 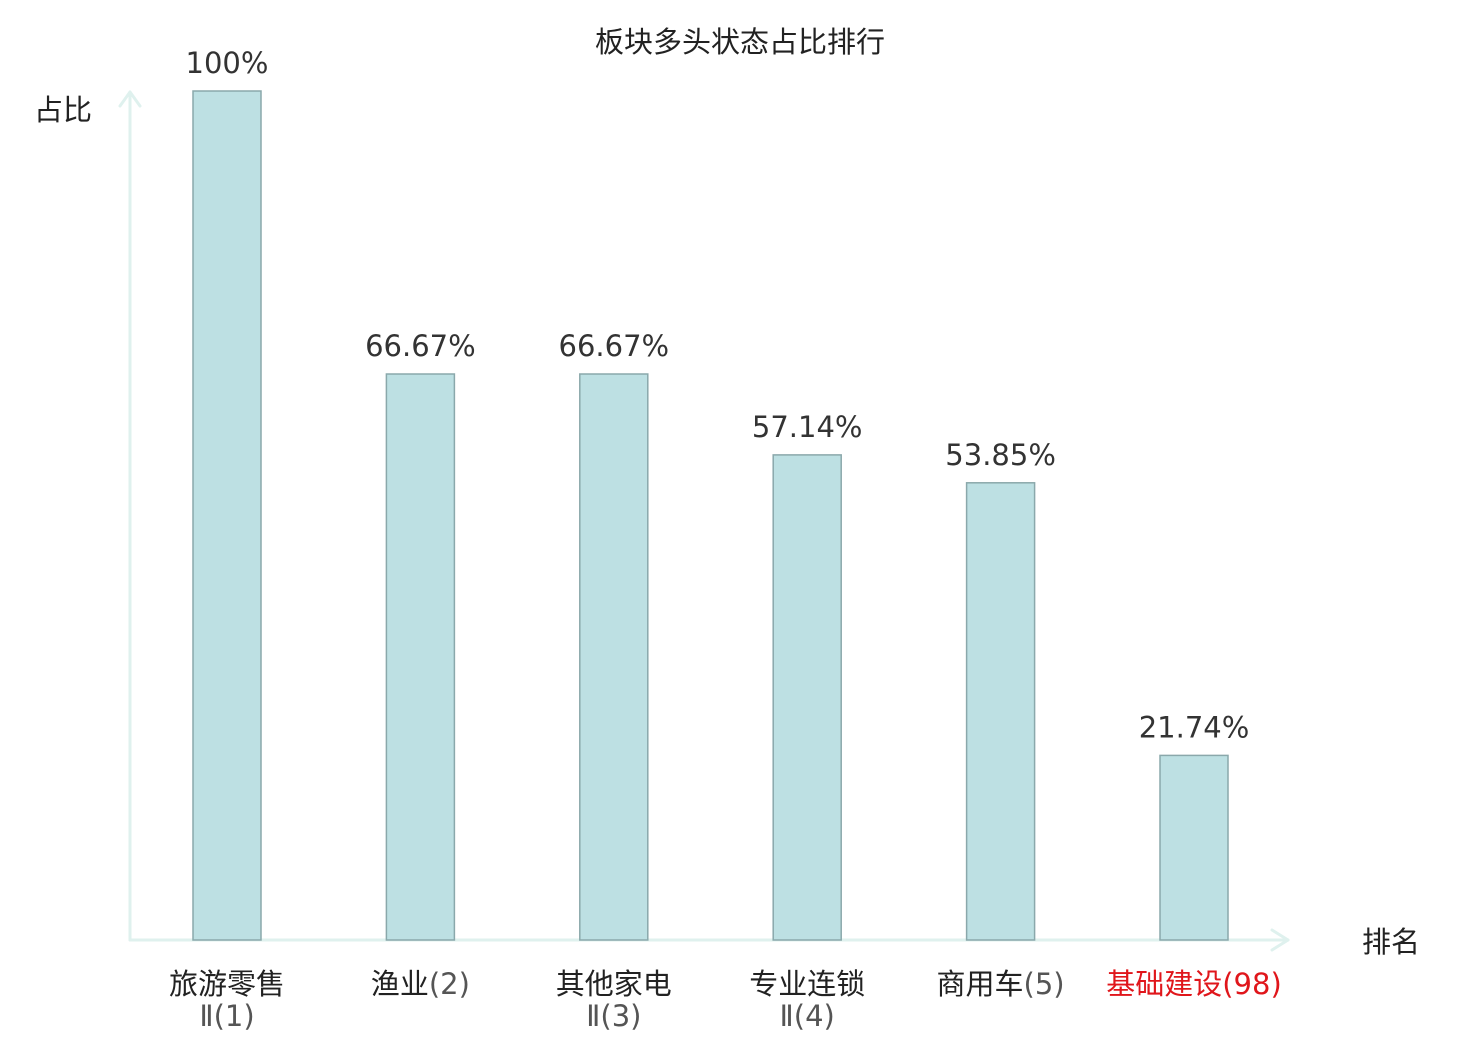 I want to click on value-label-3: 66.67%, so click(x=614, y=346).